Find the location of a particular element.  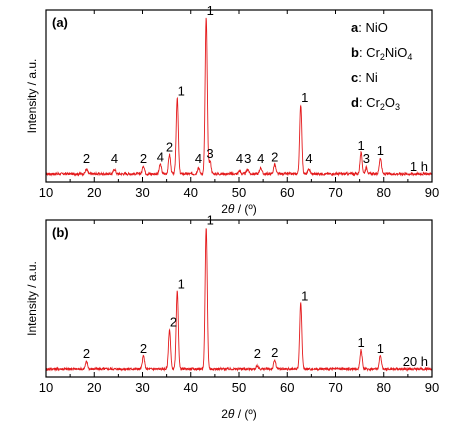

condition-label: 20 h is located at coordinates (415, 361).